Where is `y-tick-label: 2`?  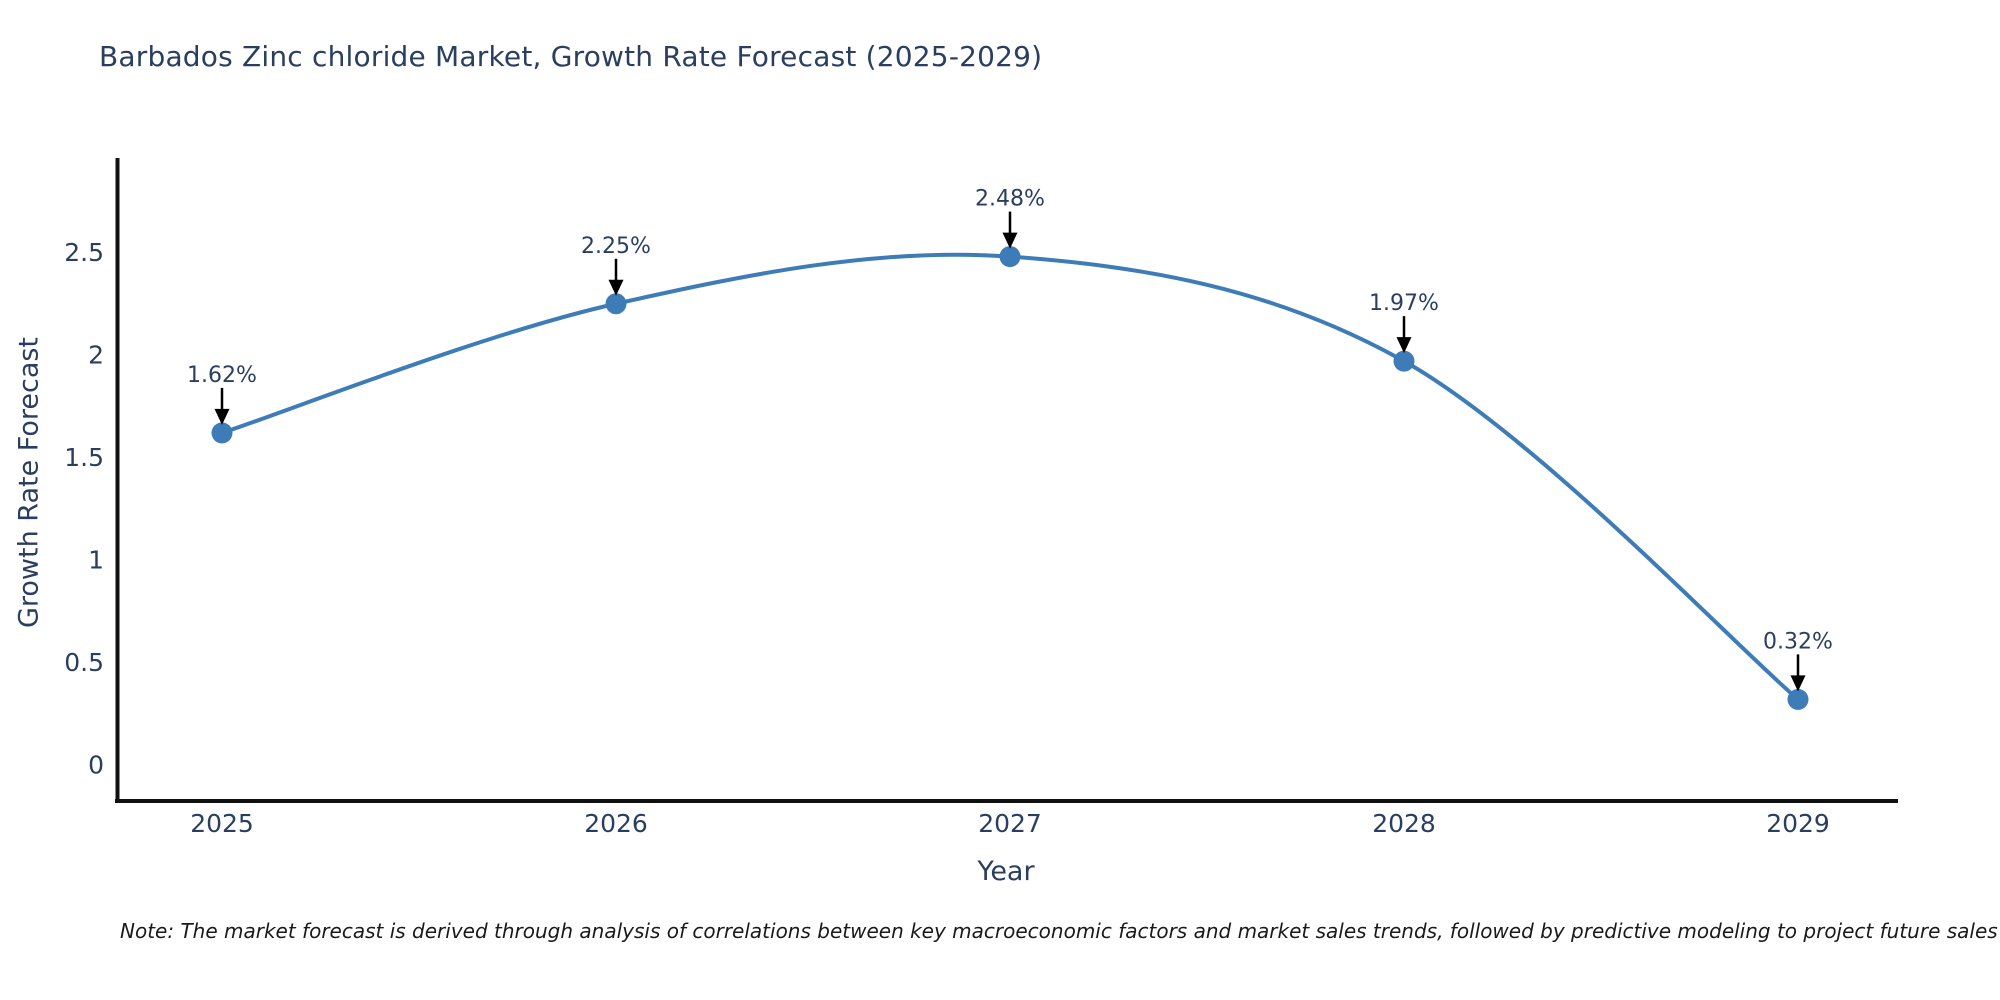 y-tick-label: 2 is located at coordinates (96, 355).